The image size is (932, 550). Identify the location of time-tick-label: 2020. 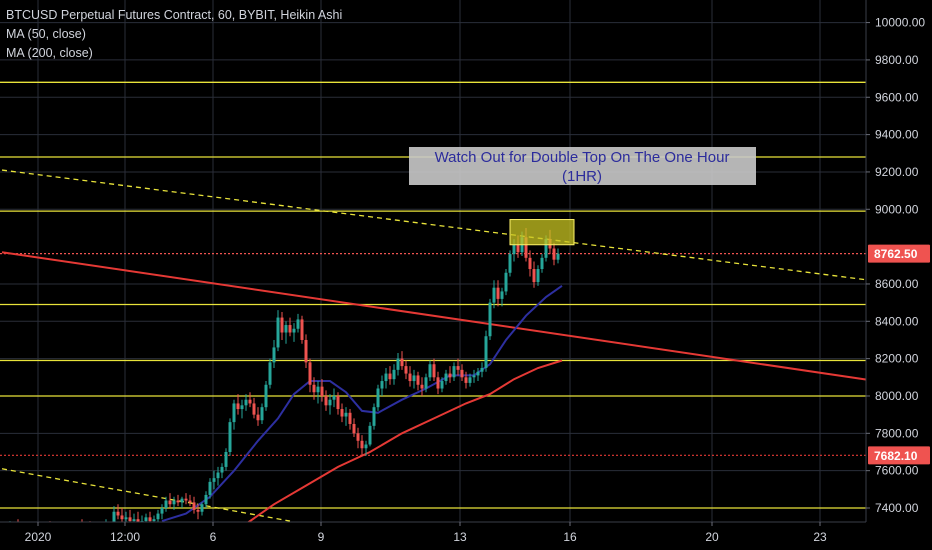
(38, 537).